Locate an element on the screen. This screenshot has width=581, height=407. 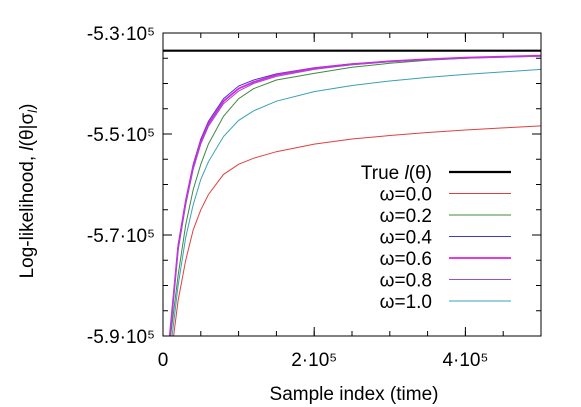
x-axis-title: Sample index (time) is located at coordinates (354, 394).